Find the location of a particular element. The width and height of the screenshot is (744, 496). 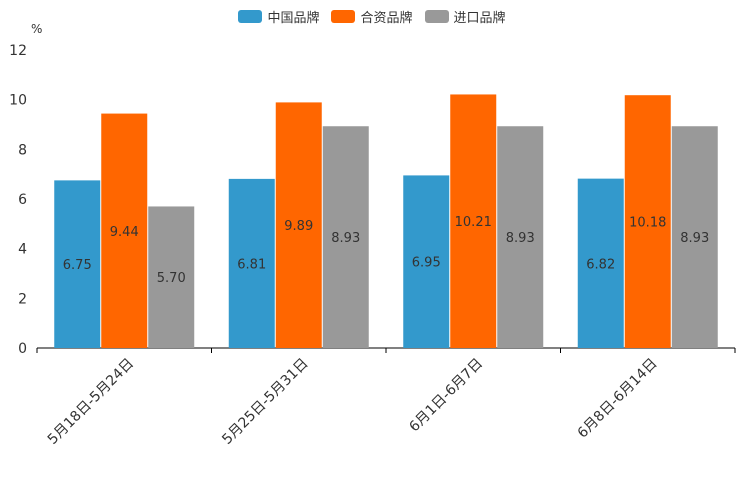

data-label: 10.18 is located at coordinates (647, 223).